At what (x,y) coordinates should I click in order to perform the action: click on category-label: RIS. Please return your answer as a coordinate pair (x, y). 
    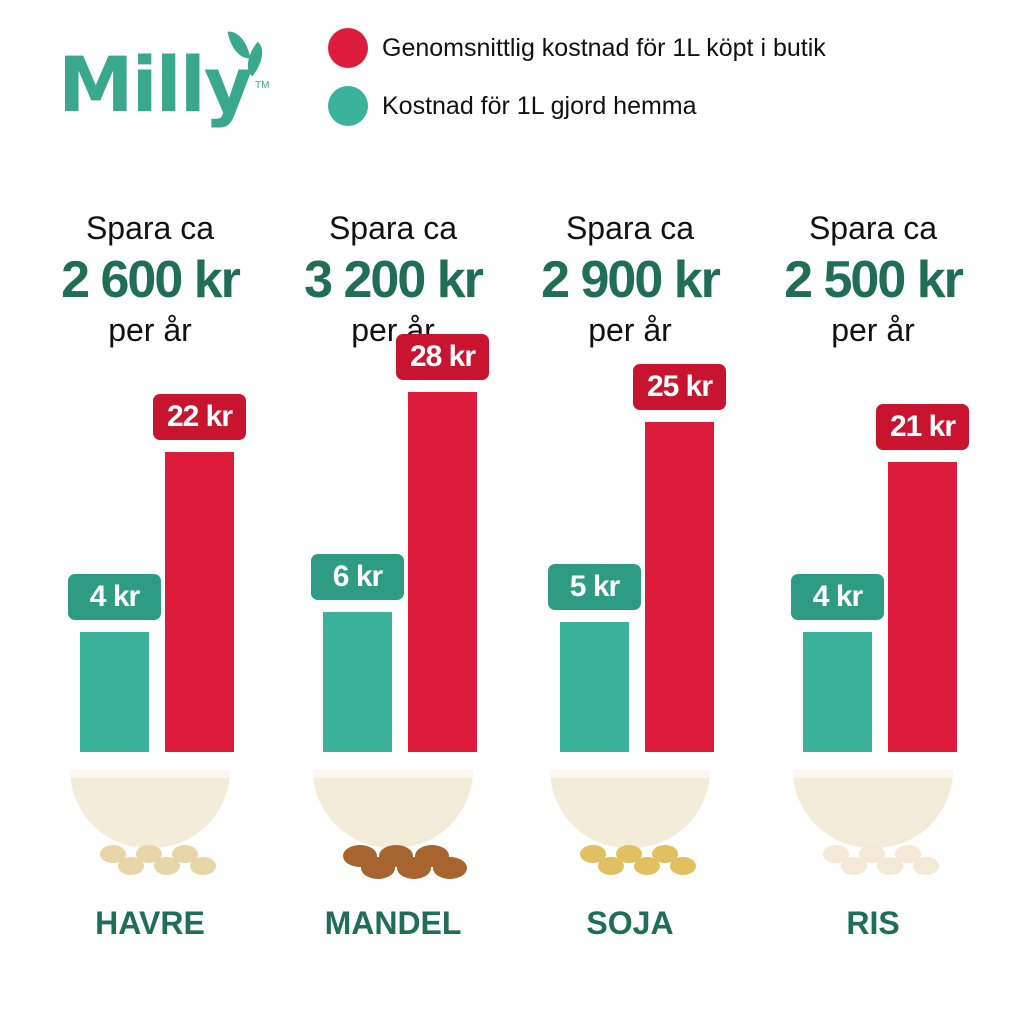
    Looking at the image, I should click on (873, 923).